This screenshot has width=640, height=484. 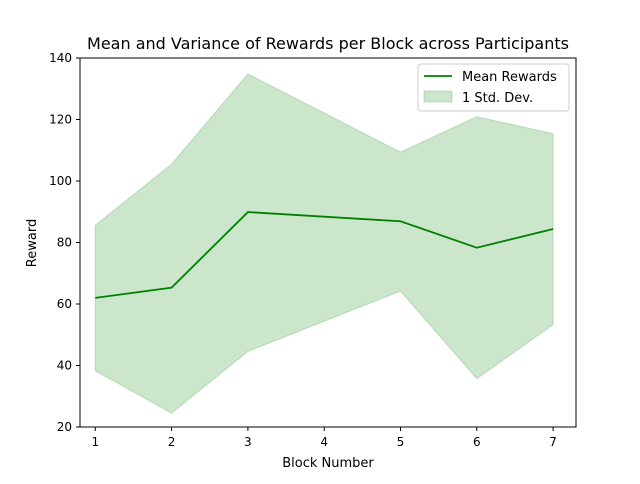 I want to click on x-tick-label: 5, so click(x=401, y=442).